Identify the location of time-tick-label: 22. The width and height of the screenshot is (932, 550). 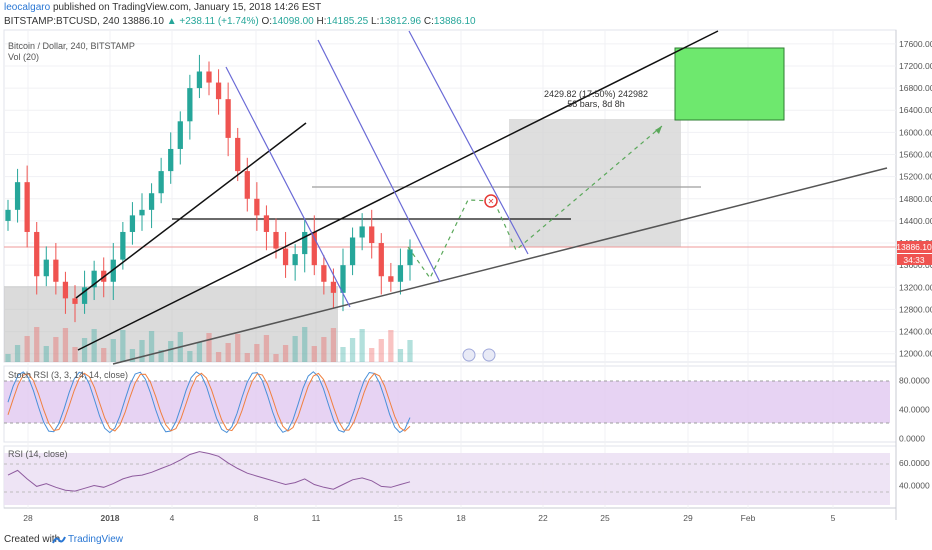
(543, 518).